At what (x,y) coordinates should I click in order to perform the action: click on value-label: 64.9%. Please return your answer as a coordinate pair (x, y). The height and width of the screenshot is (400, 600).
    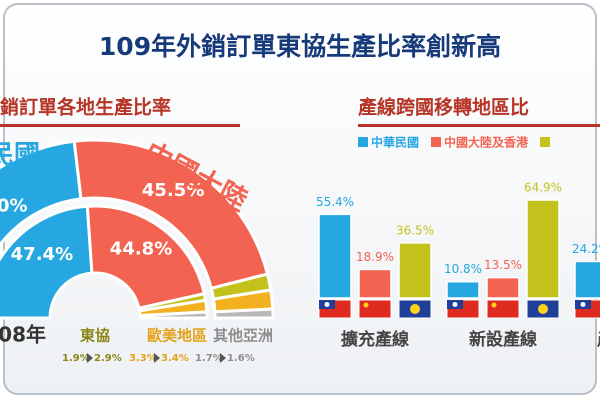
    Looking at the image, I should click on (543, 188).